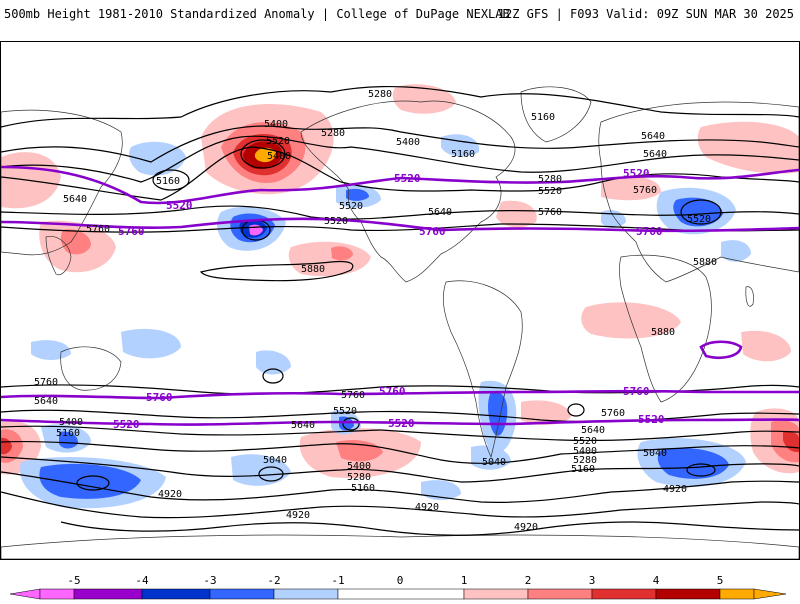 The width and height of the screenshot is (800, 604). Describe the element at coordinates (400, 580) in the screenshot. I see `colorbar-tick: 0` at that location.